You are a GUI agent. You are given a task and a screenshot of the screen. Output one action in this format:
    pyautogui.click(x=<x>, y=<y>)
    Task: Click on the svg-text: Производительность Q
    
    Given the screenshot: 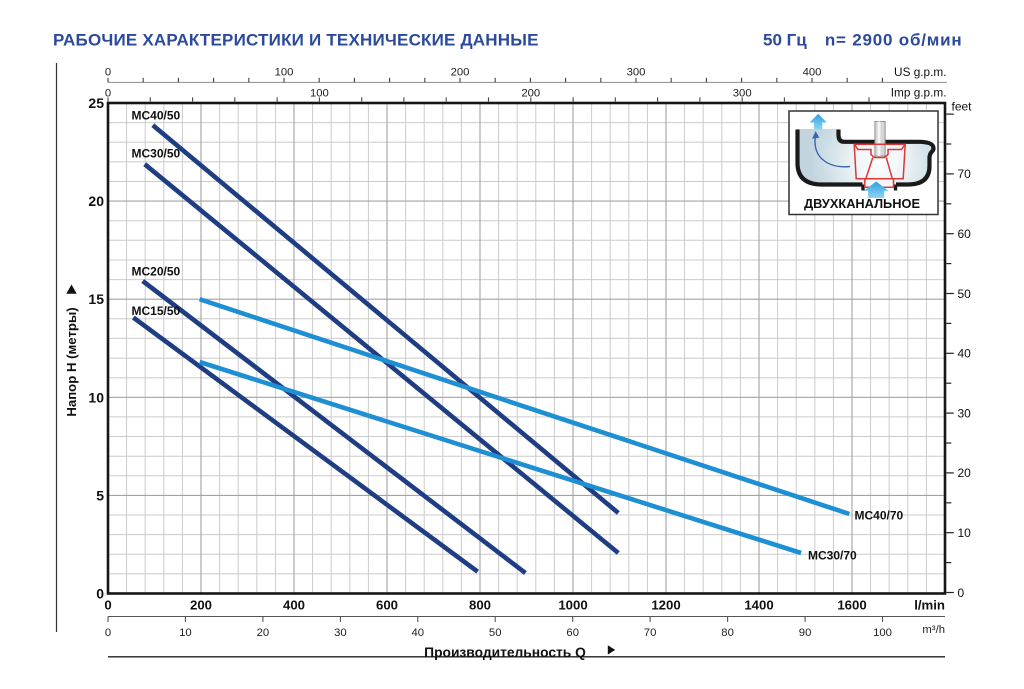 What is the action you would take?
    pyautogui.click(x=505, y=652)
    